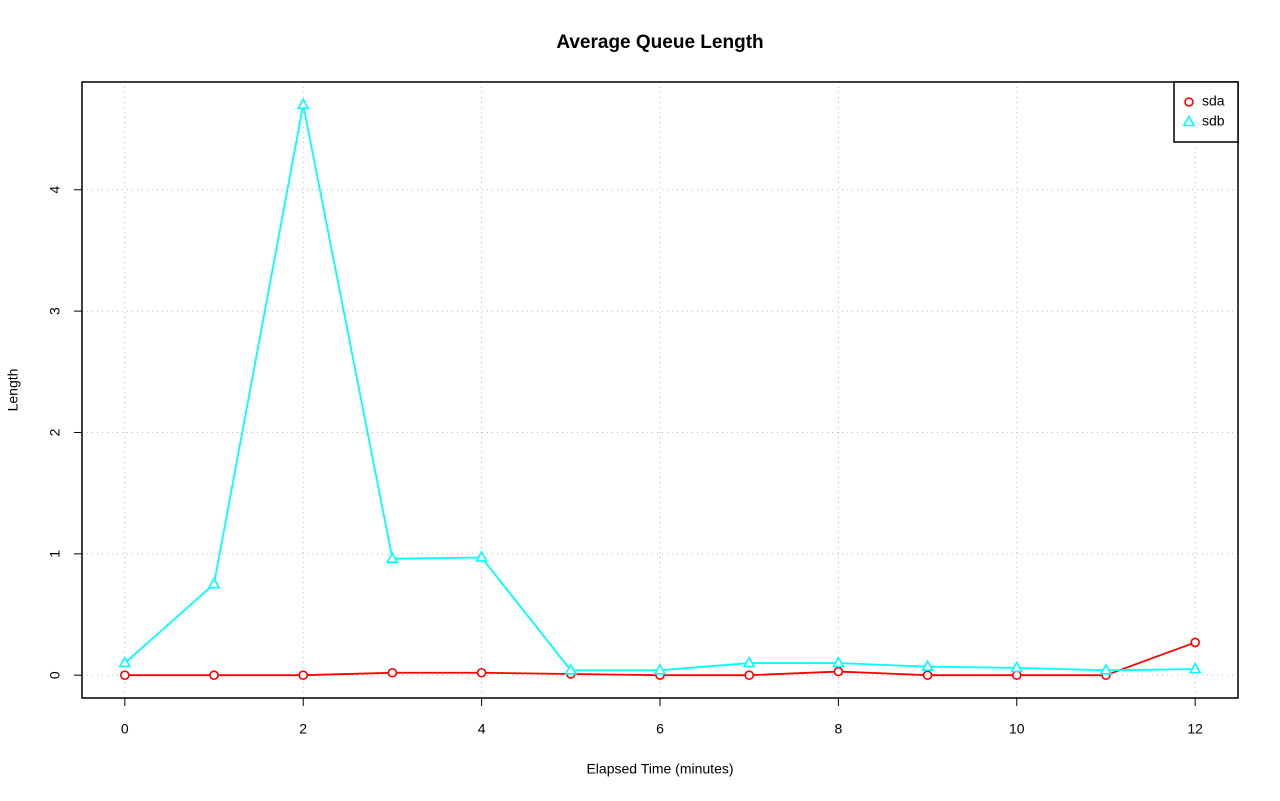 The image size is (1280, 801). Describe the element at coordinates (303, 729) in the screenshot. I see `x-tick-label: 2` at that location.